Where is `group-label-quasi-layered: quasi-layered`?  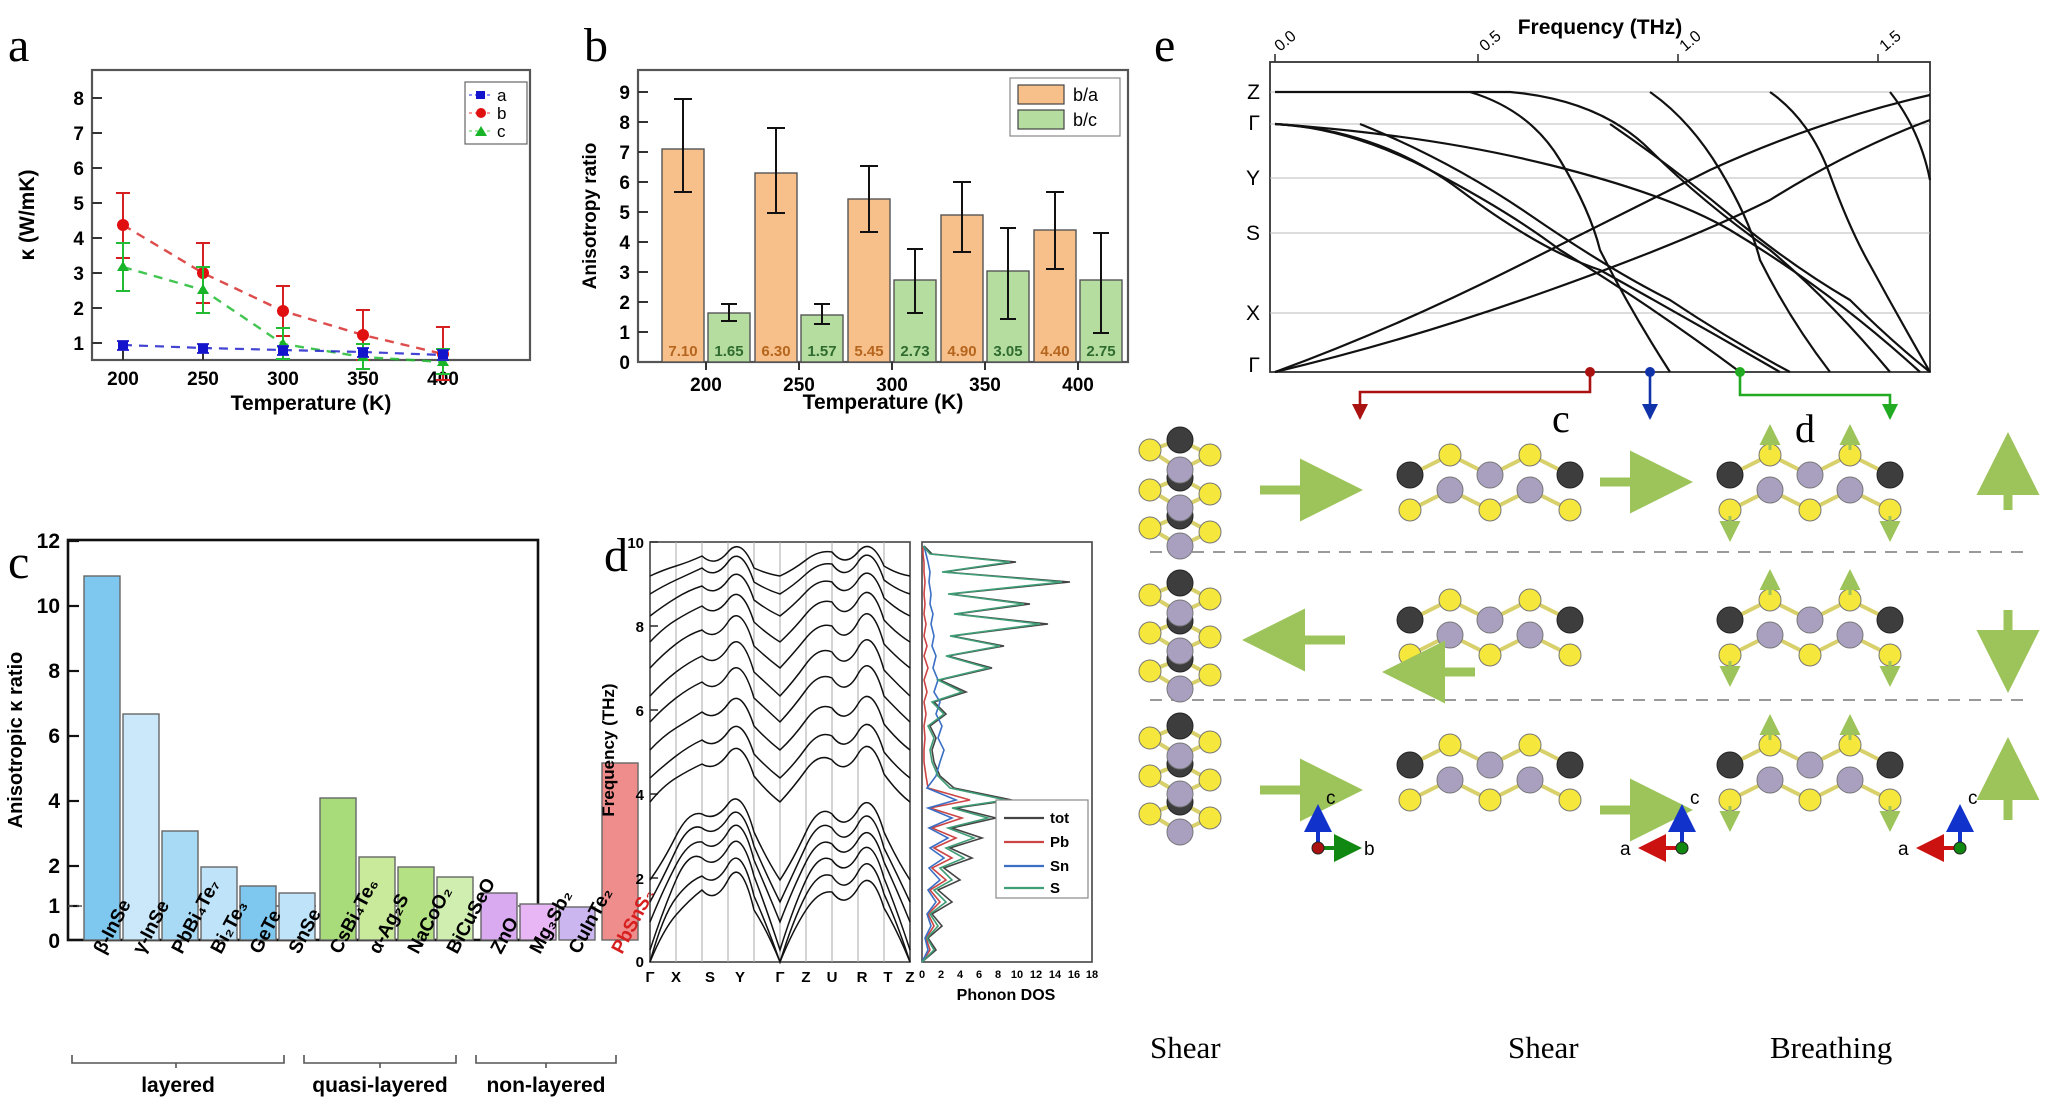
group-label-quasi-layered: quasi-layered is located at coordinates (379, 1085).